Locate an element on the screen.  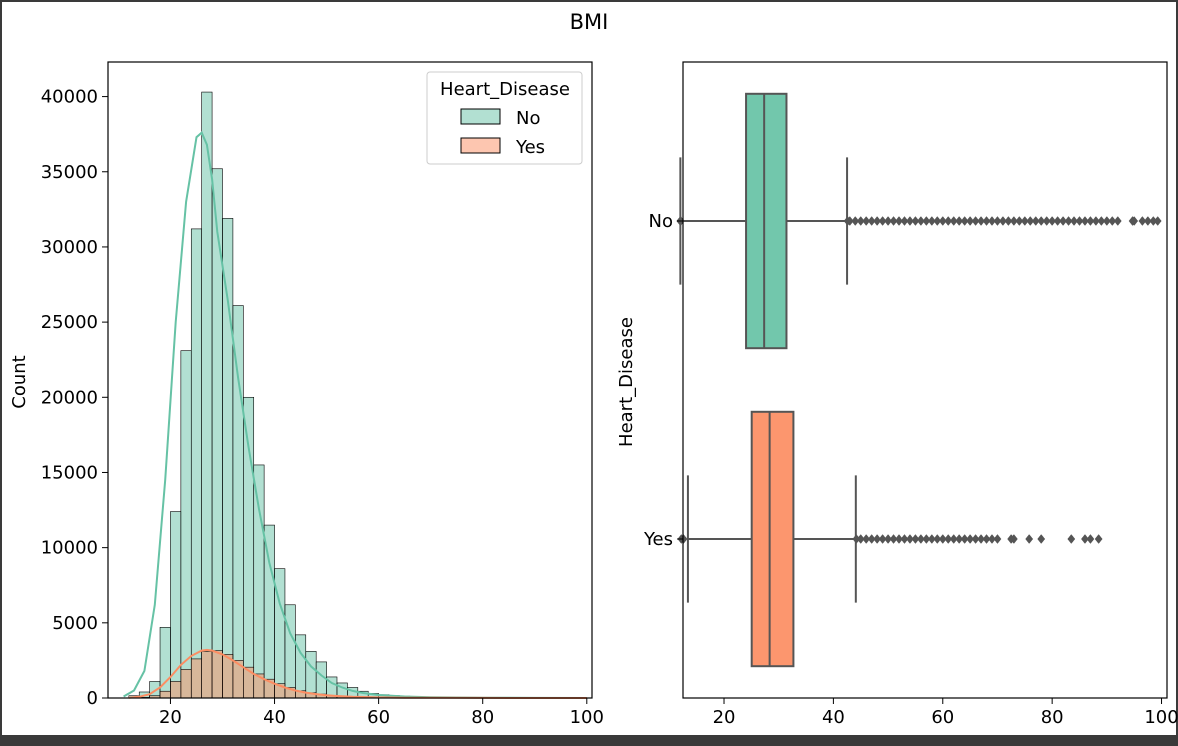
legend-title: Heart_Disease is located at coordinates (505, 89).